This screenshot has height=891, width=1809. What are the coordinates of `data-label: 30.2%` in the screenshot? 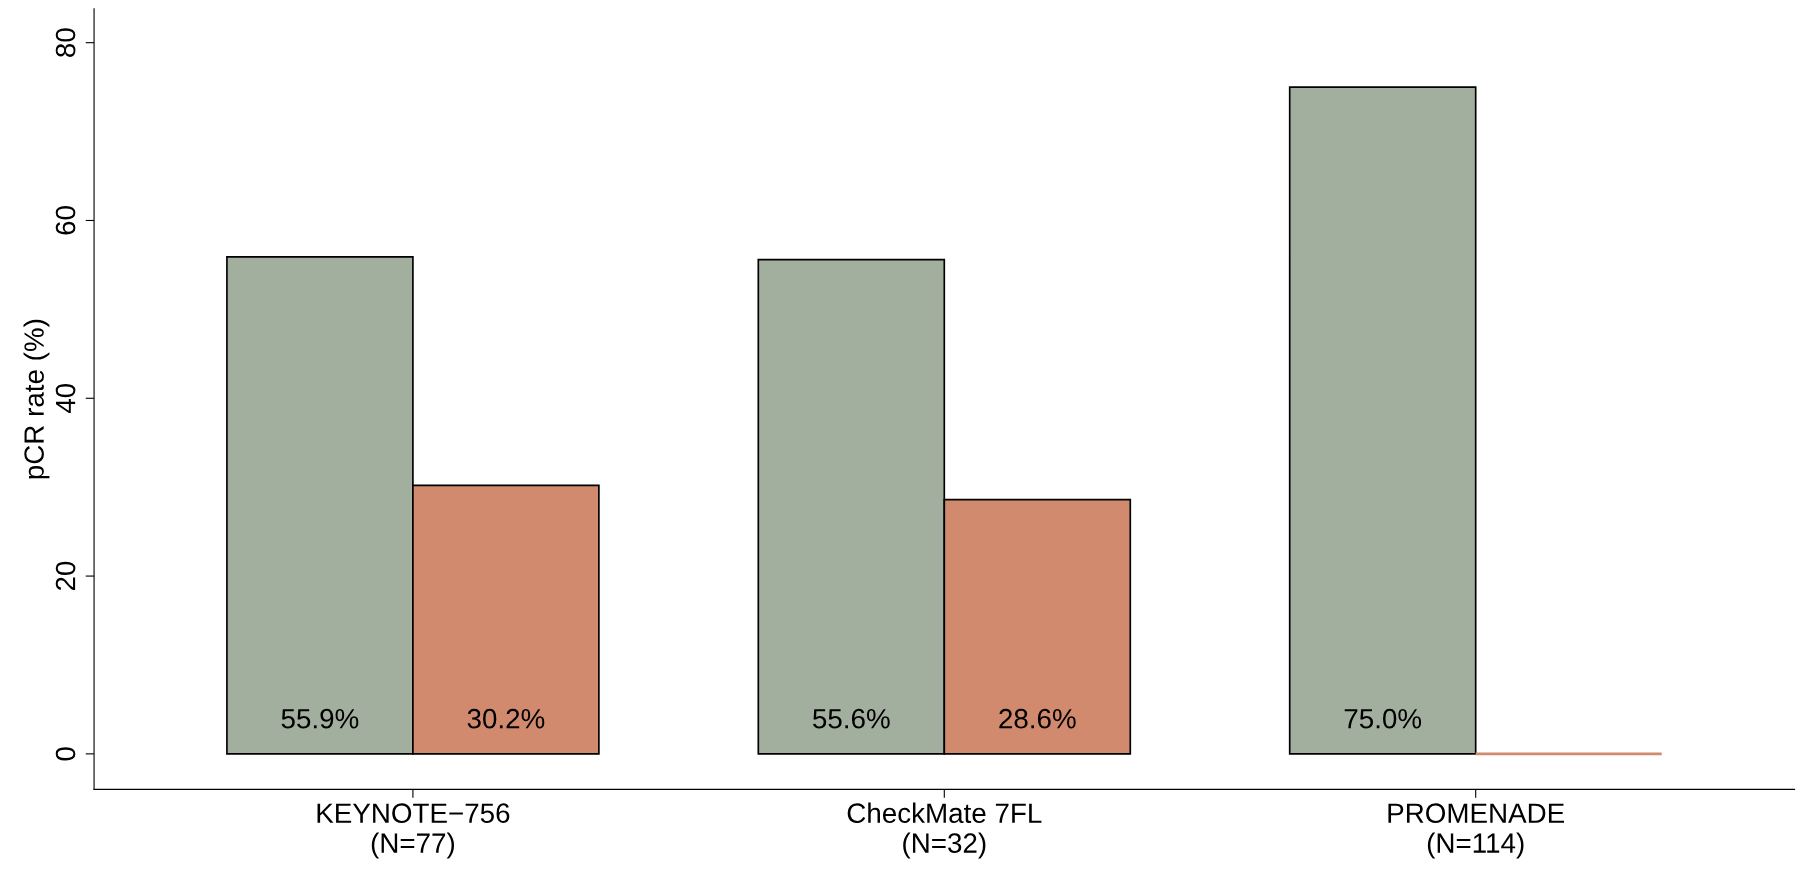 It's located at (506, 718).